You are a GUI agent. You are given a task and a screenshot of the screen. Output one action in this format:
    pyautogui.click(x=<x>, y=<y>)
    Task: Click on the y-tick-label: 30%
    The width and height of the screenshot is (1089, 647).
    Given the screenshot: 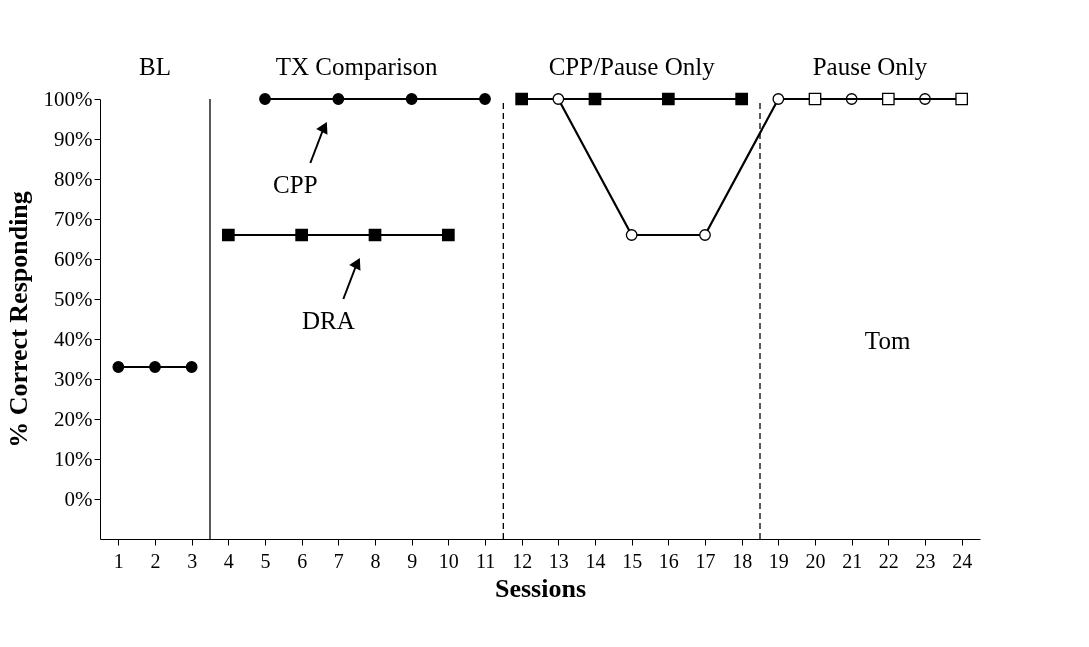 What is the action you would take?
    pyautogui.click(x=73, y=378)
    